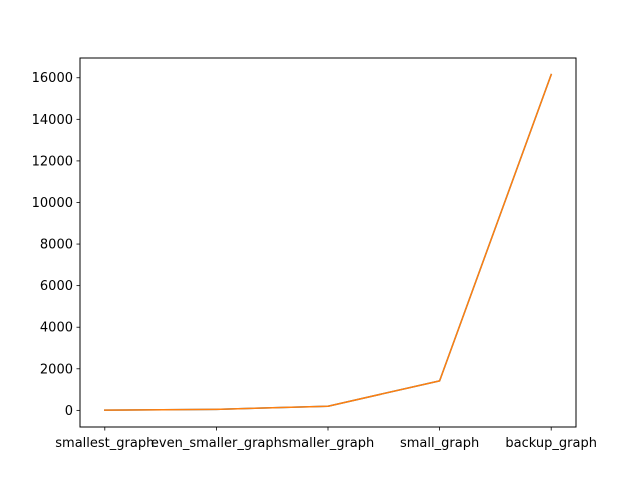 This screenshot has width=640, height=480. Describe the element at coordinates (551, 443) in the screenshot. I see `x-tick-label: backup_graph` at that location.